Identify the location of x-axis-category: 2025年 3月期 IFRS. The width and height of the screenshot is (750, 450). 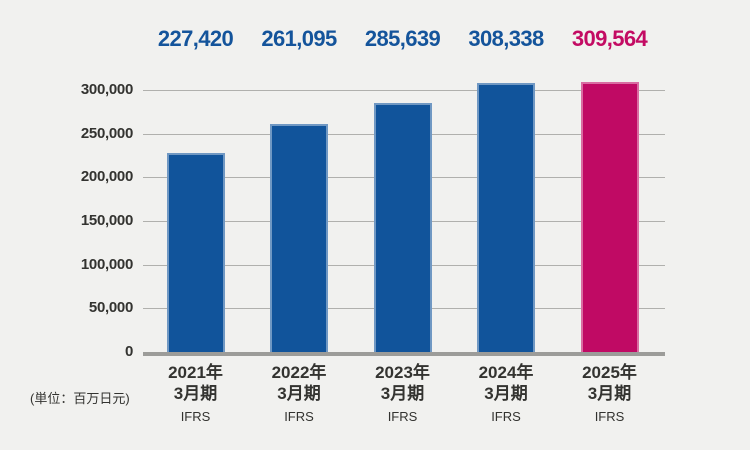
(610, 393).